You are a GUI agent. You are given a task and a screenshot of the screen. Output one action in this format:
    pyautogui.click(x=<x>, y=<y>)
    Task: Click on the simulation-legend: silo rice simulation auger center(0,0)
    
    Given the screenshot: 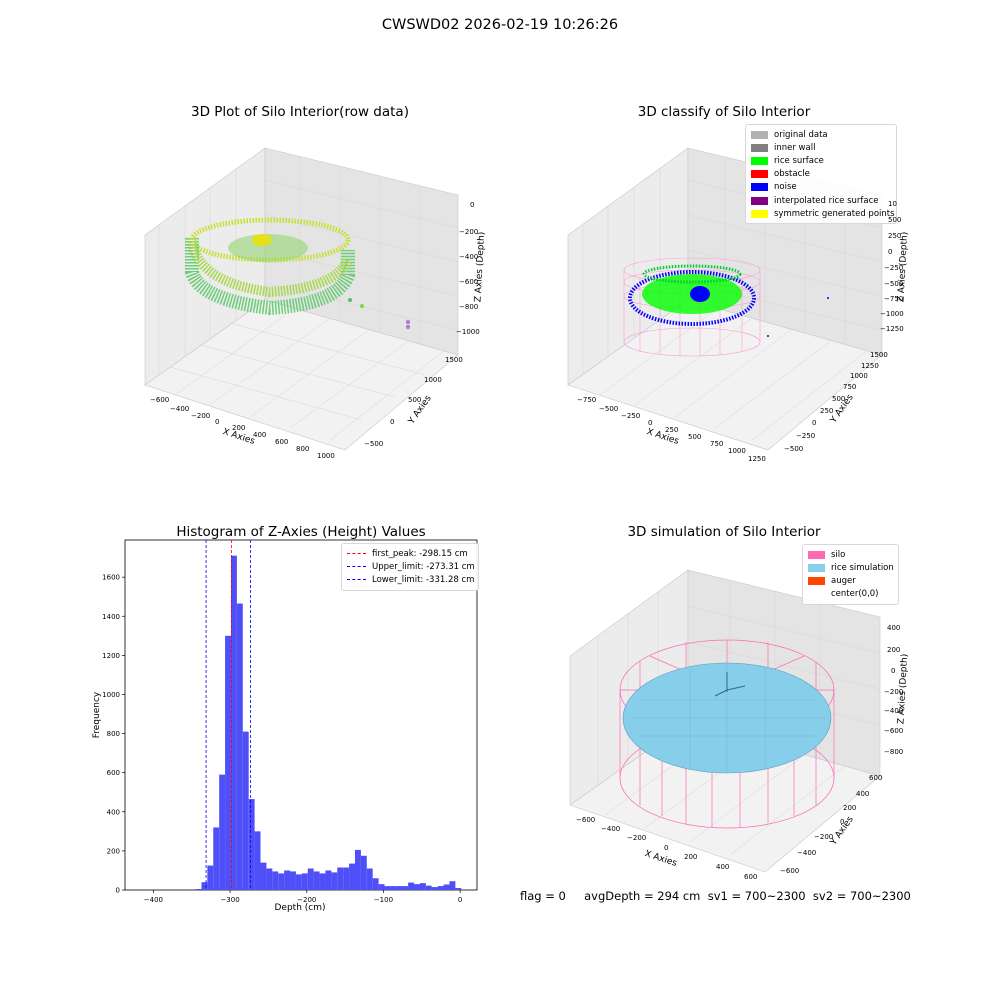 What is the action you would take?
    pyautogui.click(x=850, y=574)
    